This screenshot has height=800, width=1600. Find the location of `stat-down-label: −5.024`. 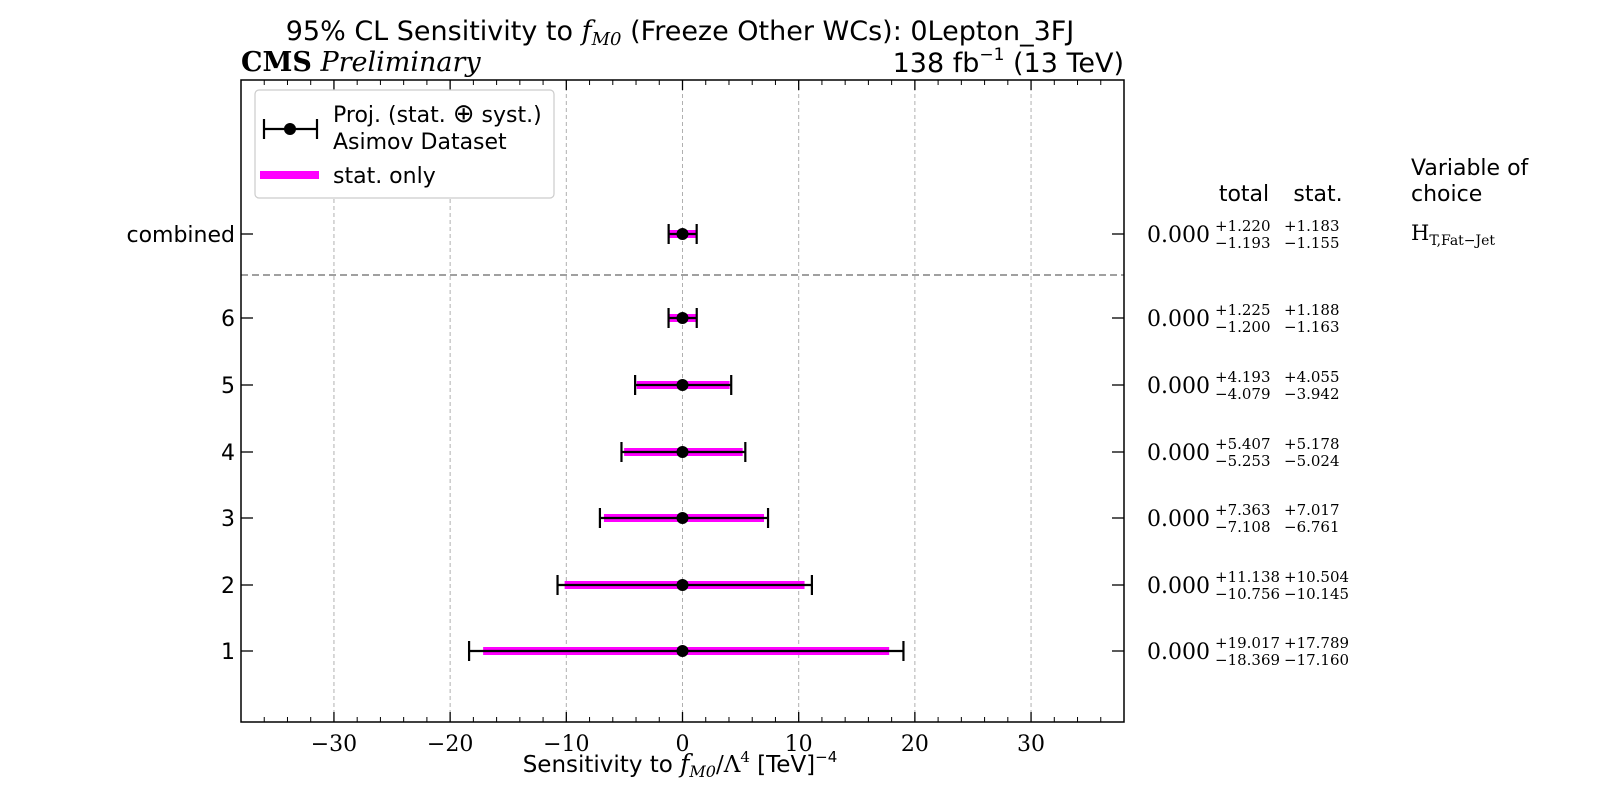

stat-down-label: −5.024 is located at coordinates (1312, 461).